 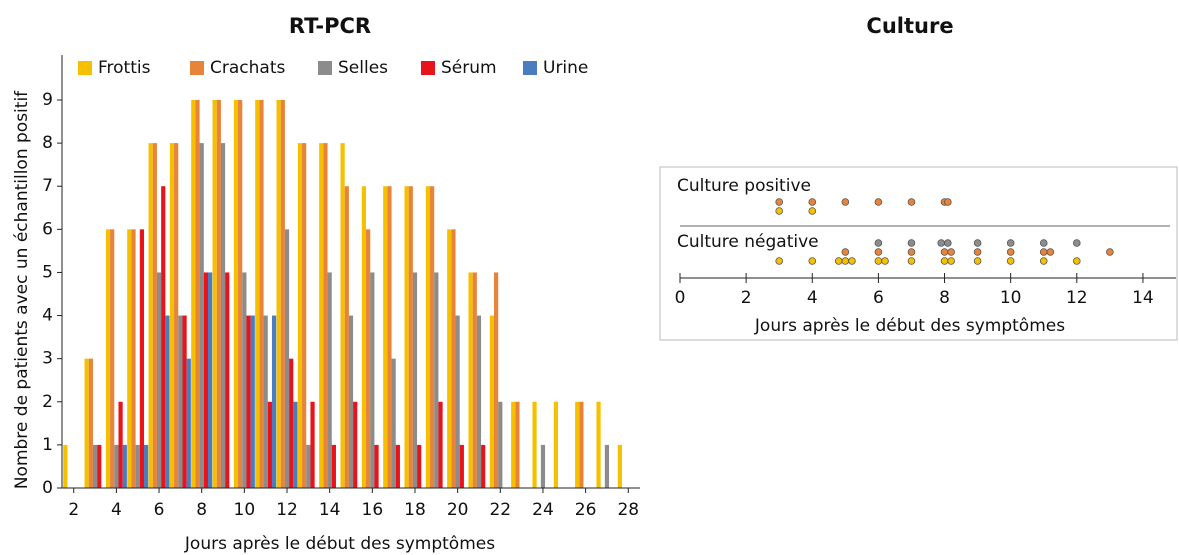 I want to click on y-tick-label: 1, so click(x=47, y=445).